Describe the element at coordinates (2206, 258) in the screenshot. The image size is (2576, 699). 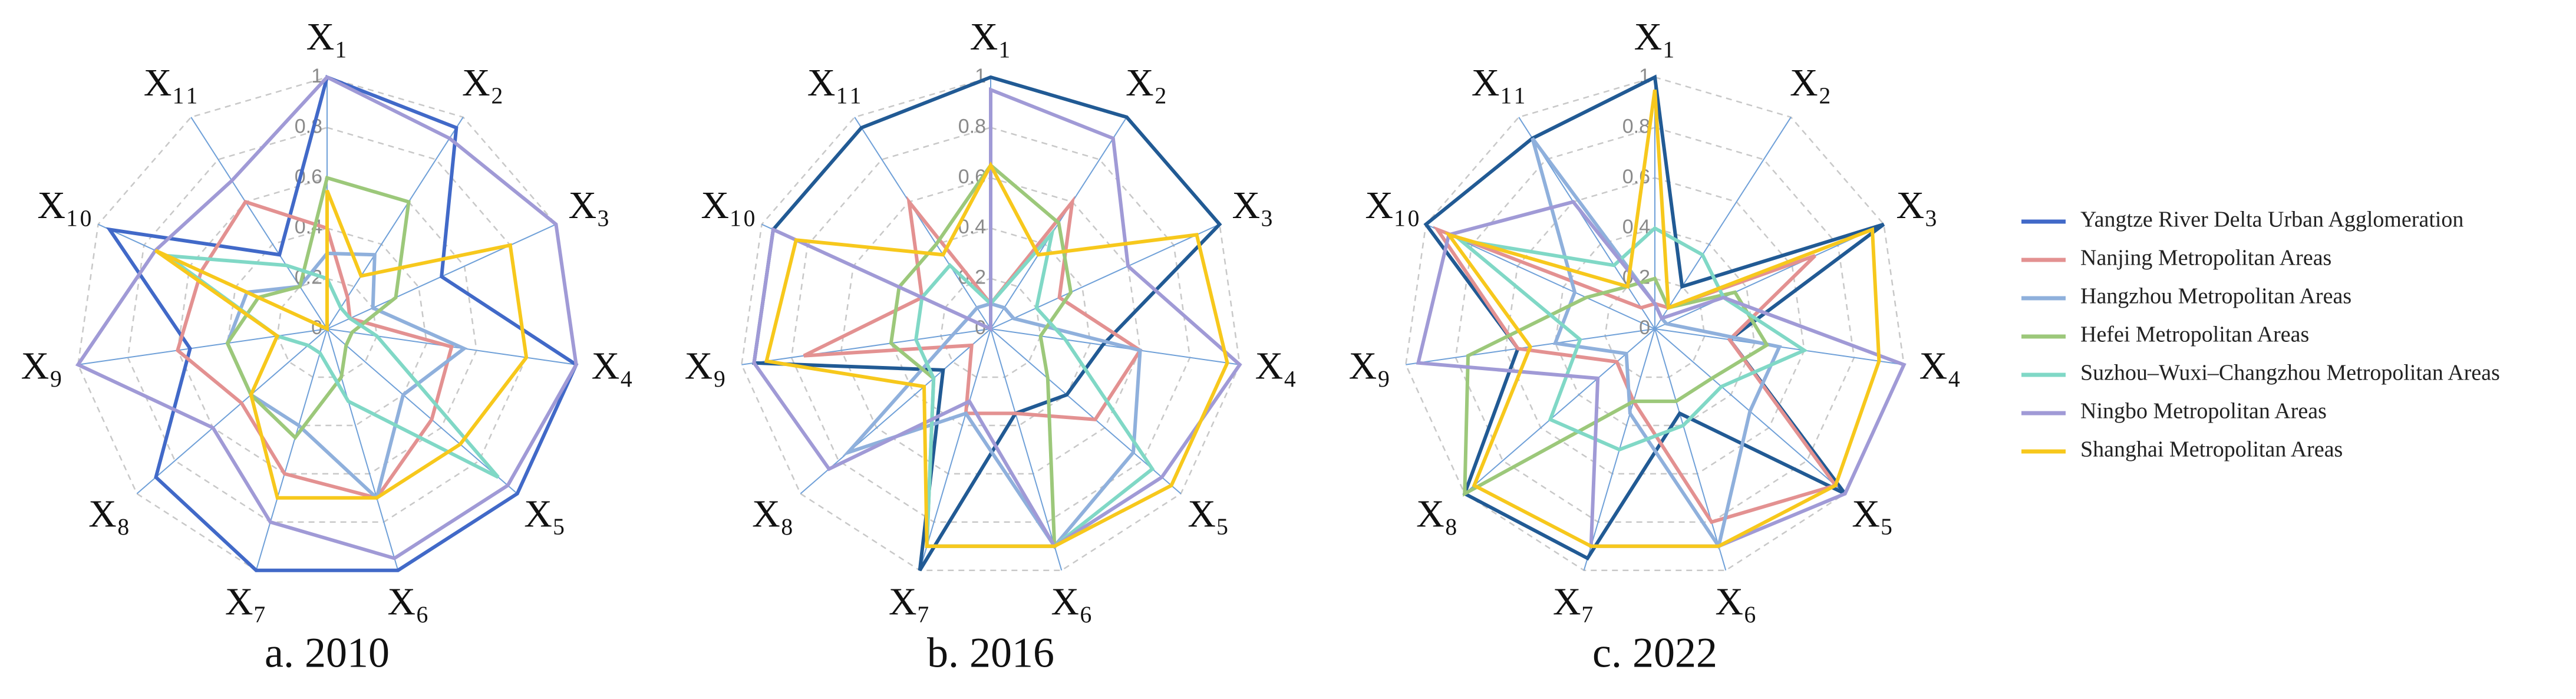
I see `legend-label: Nanjing Metropolitan Areas` at that location.